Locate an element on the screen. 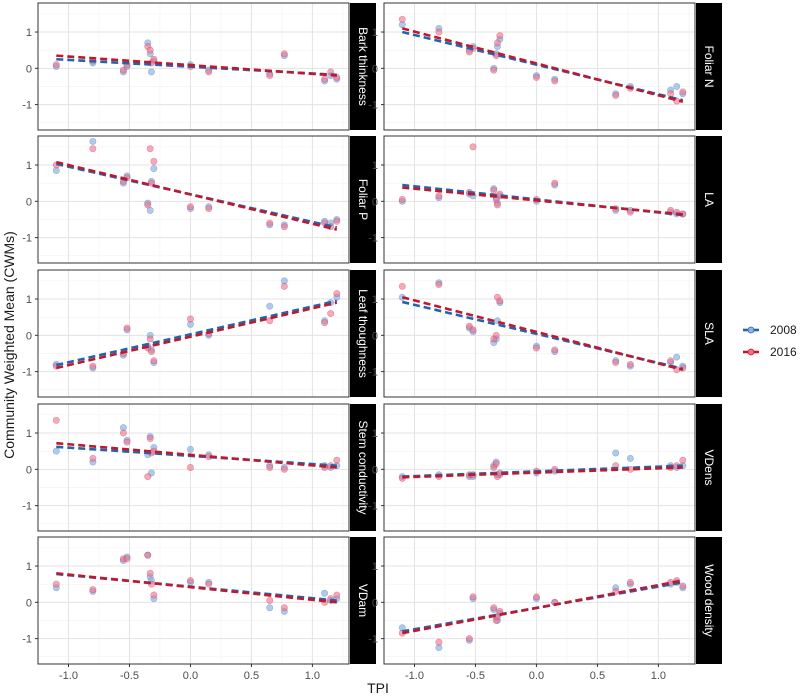 This screenshot has height=698, width=800. y-axis-title: Community Weighted Mean (CWMs) is located at coordinates (9, 345).